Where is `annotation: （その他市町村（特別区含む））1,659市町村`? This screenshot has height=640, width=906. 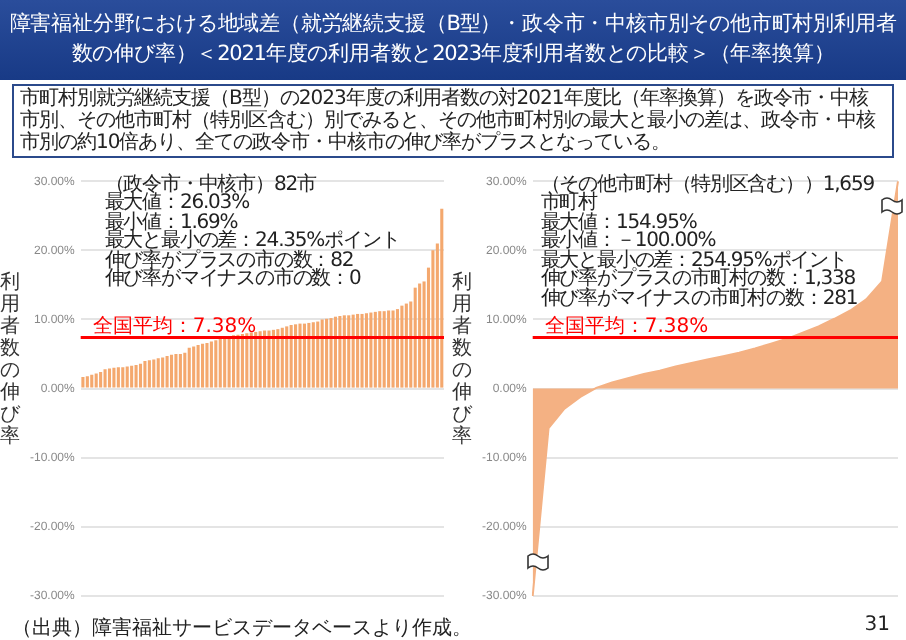
annotation: （その他市町村（特別区含む））1,659市町村 is located at coordinates (708, 194).